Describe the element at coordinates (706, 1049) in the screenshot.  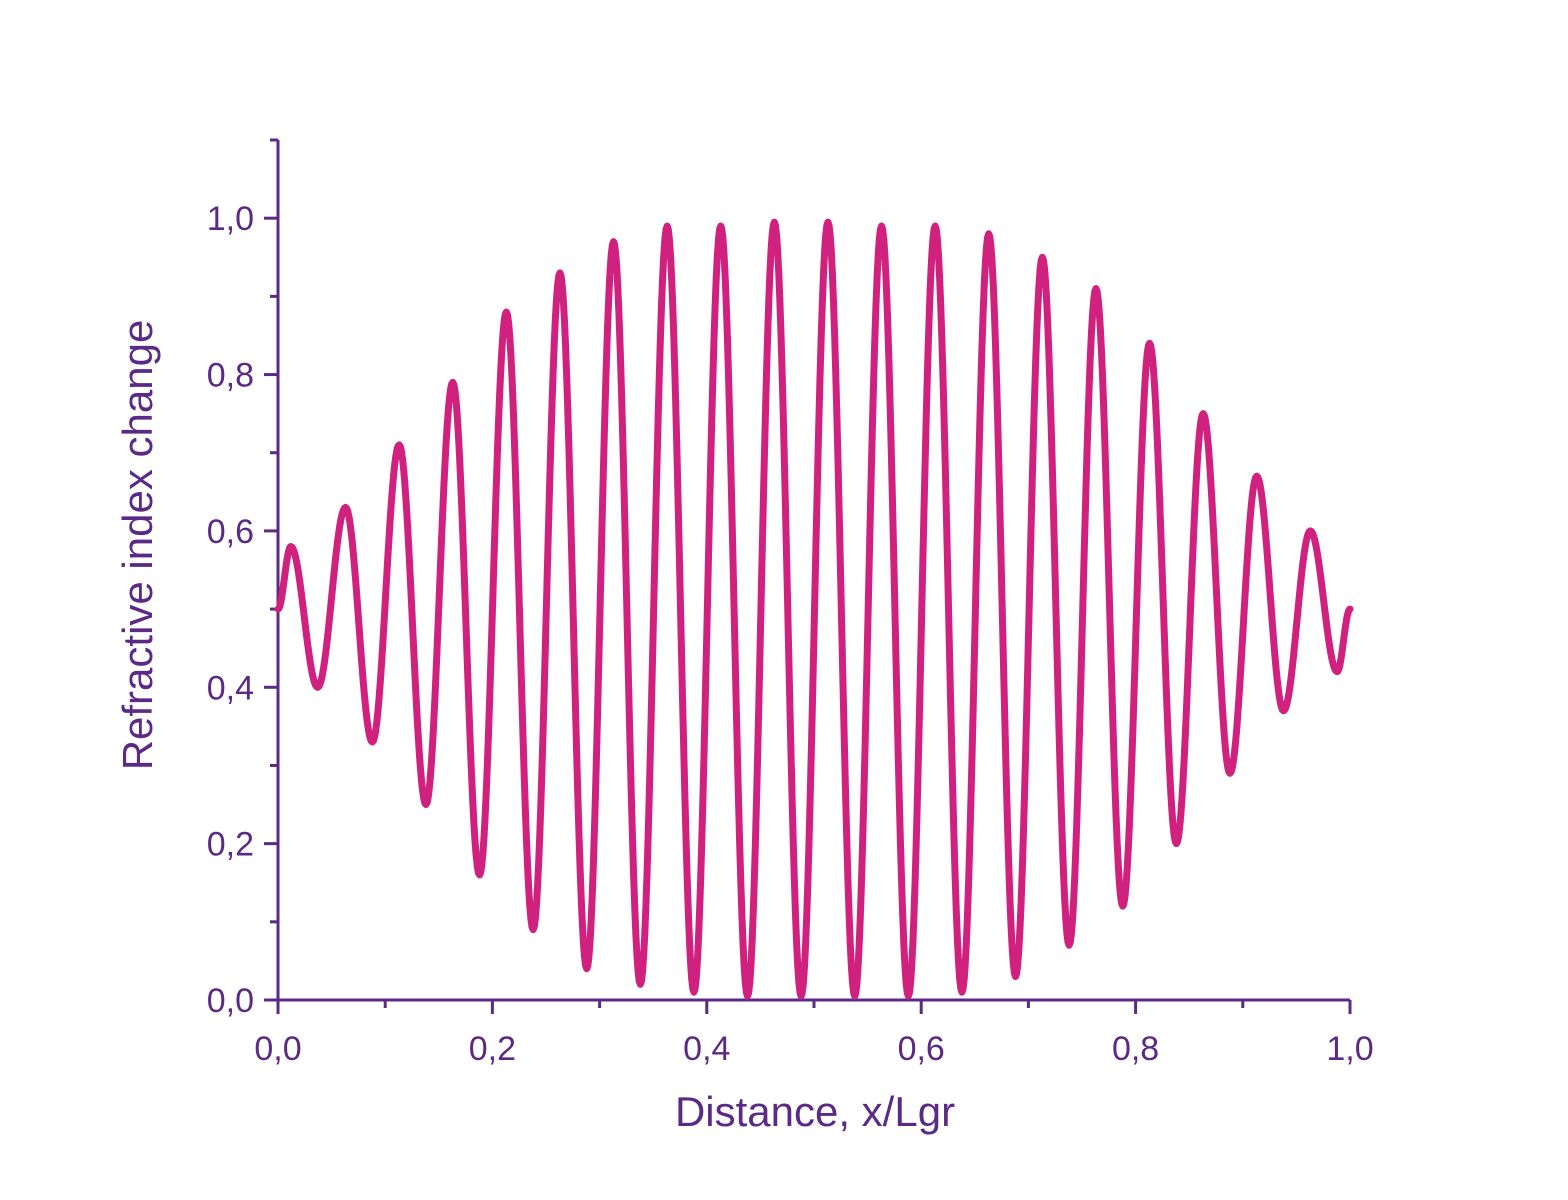
I see `x-tick-label: 0,4` at that location.